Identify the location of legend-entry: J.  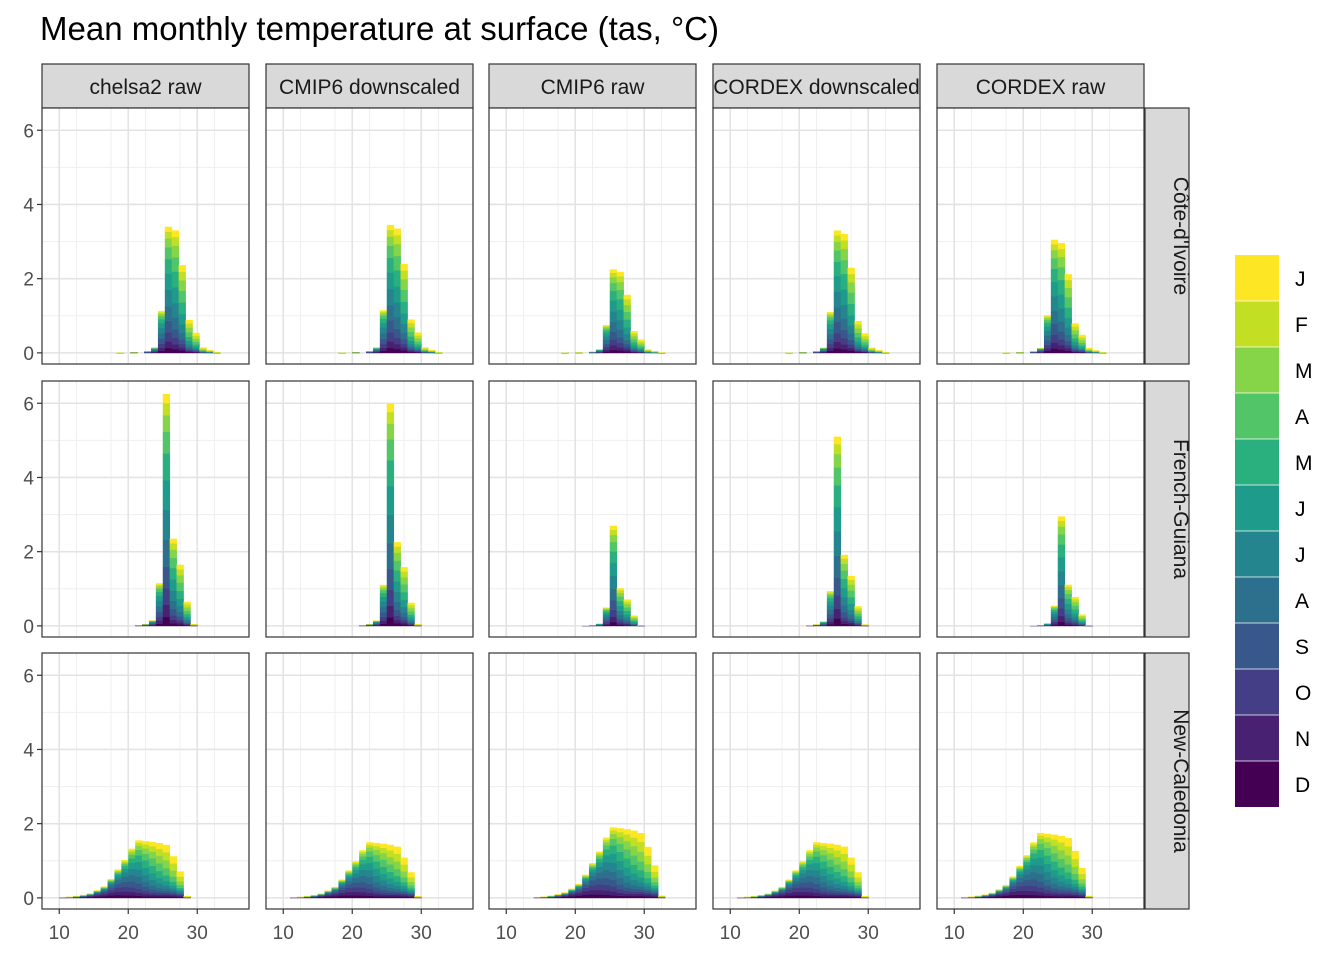
(1270, 507).